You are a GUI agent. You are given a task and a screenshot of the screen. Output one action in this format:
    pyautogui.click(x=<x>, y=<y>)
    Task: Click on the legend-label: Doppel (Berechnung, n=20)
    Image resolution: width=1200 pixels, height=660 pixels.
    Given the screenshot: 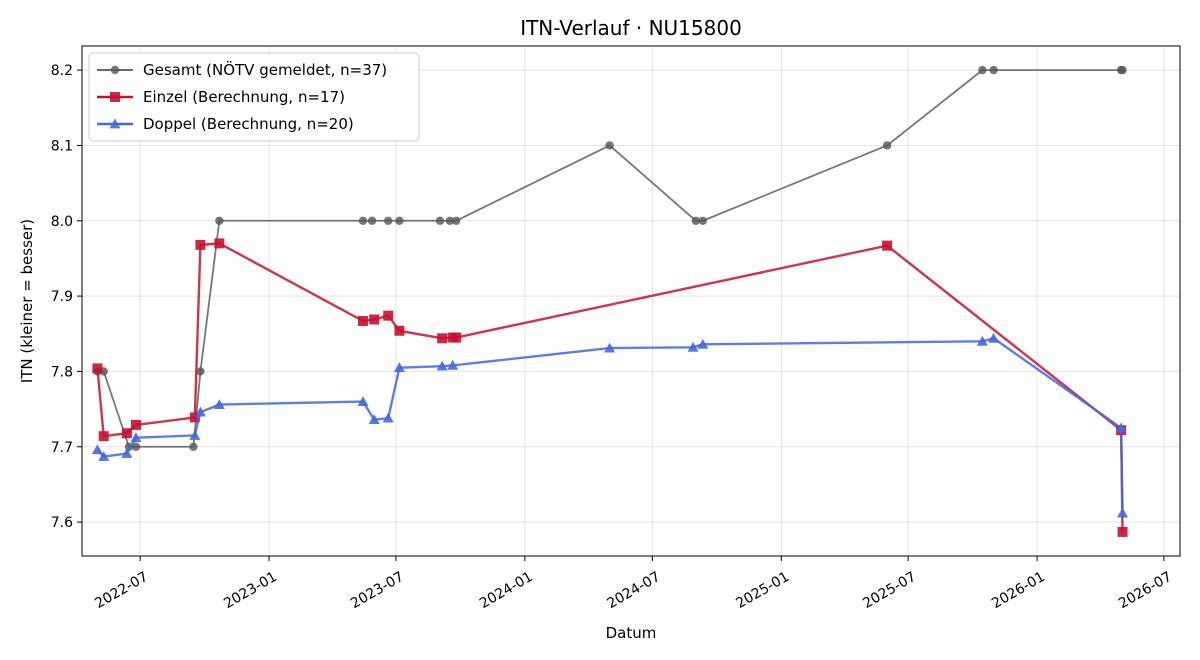 What is the action you would take?
    pyautogui.click(x=248, y=124)
    